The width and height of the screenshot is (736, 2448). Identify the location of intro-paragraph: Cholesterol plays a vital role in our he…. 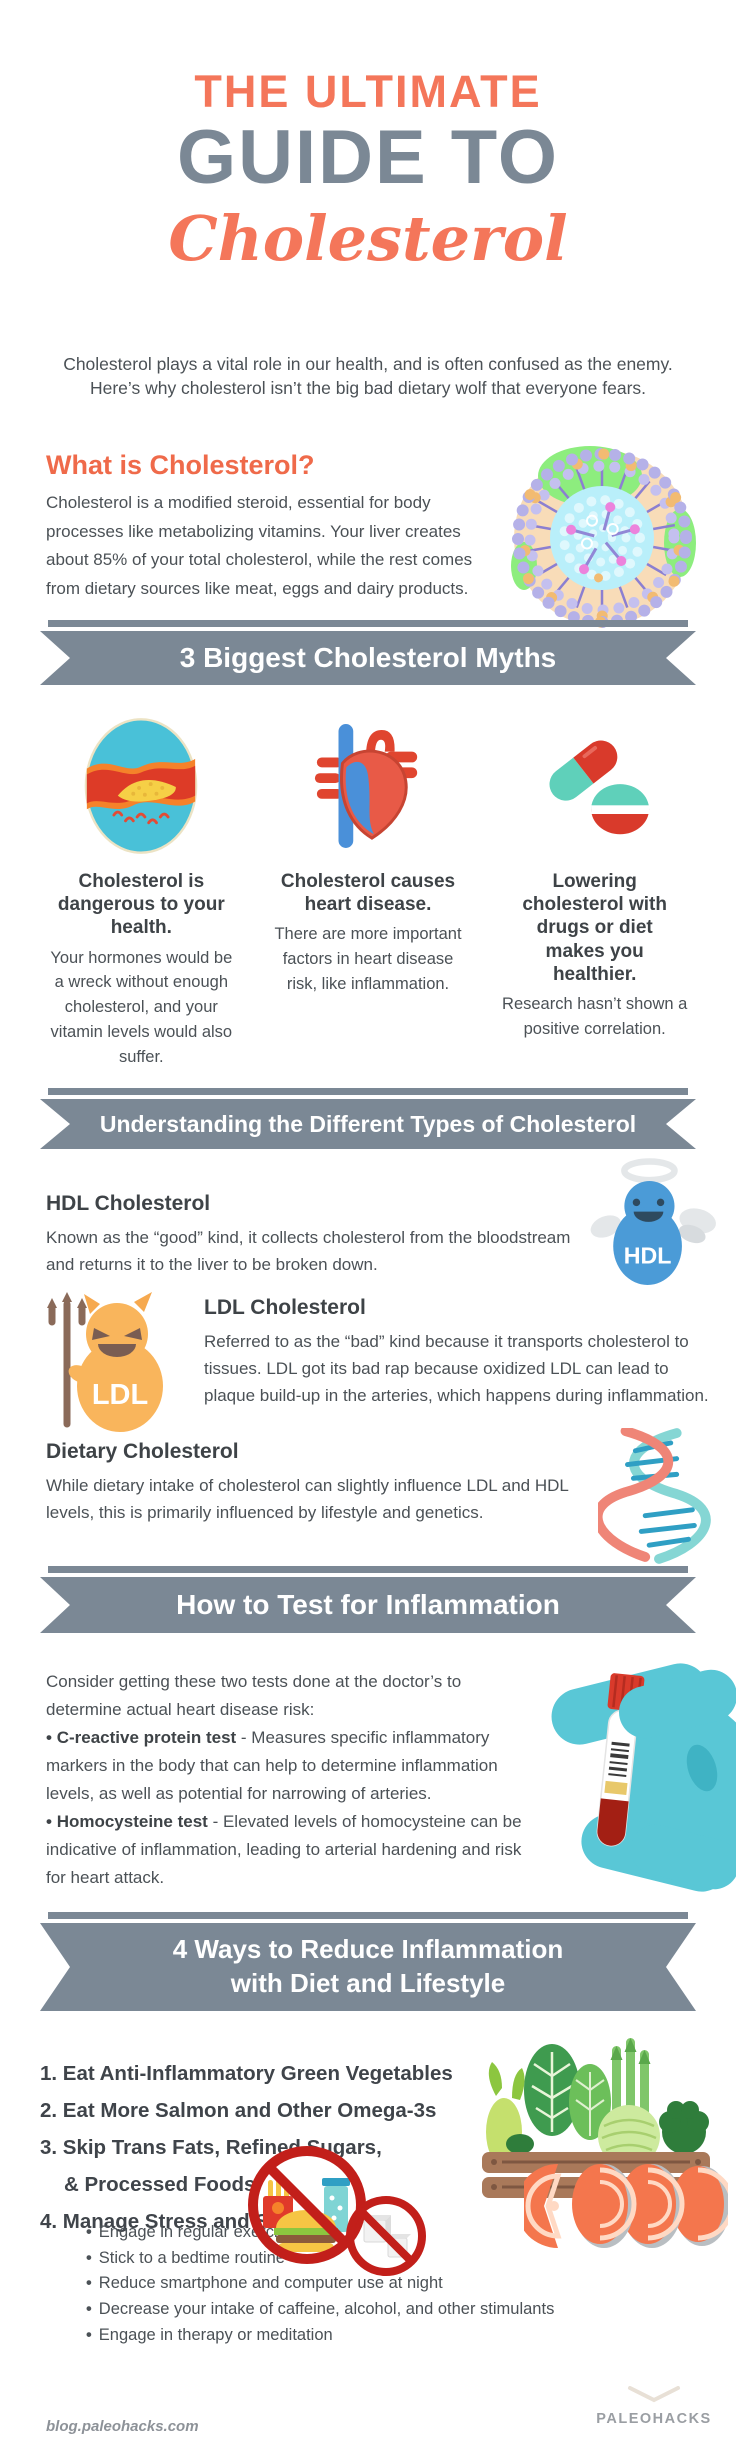
(368, 376).